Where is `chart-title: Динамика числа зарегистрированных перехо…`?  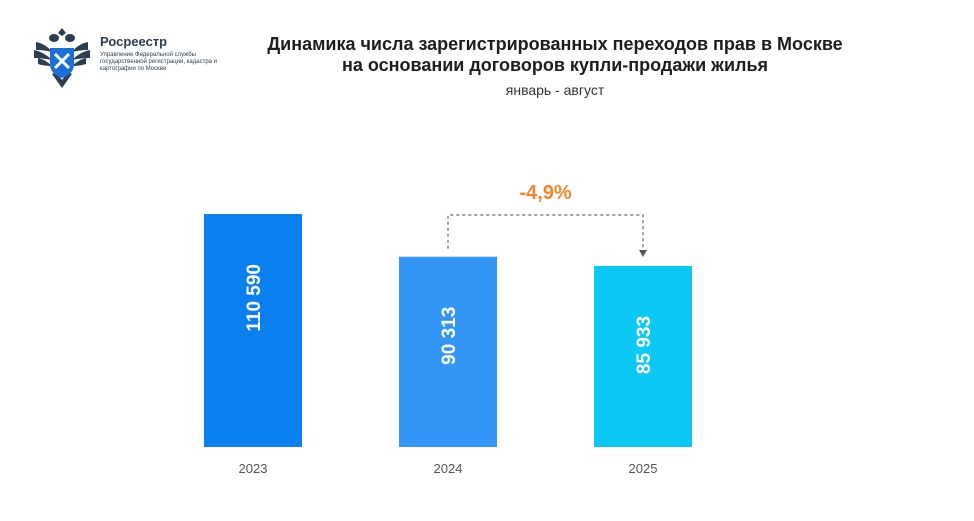
chart-title: Динамика числа зарегистрированных перехо… is located at coordinates (555, 55).